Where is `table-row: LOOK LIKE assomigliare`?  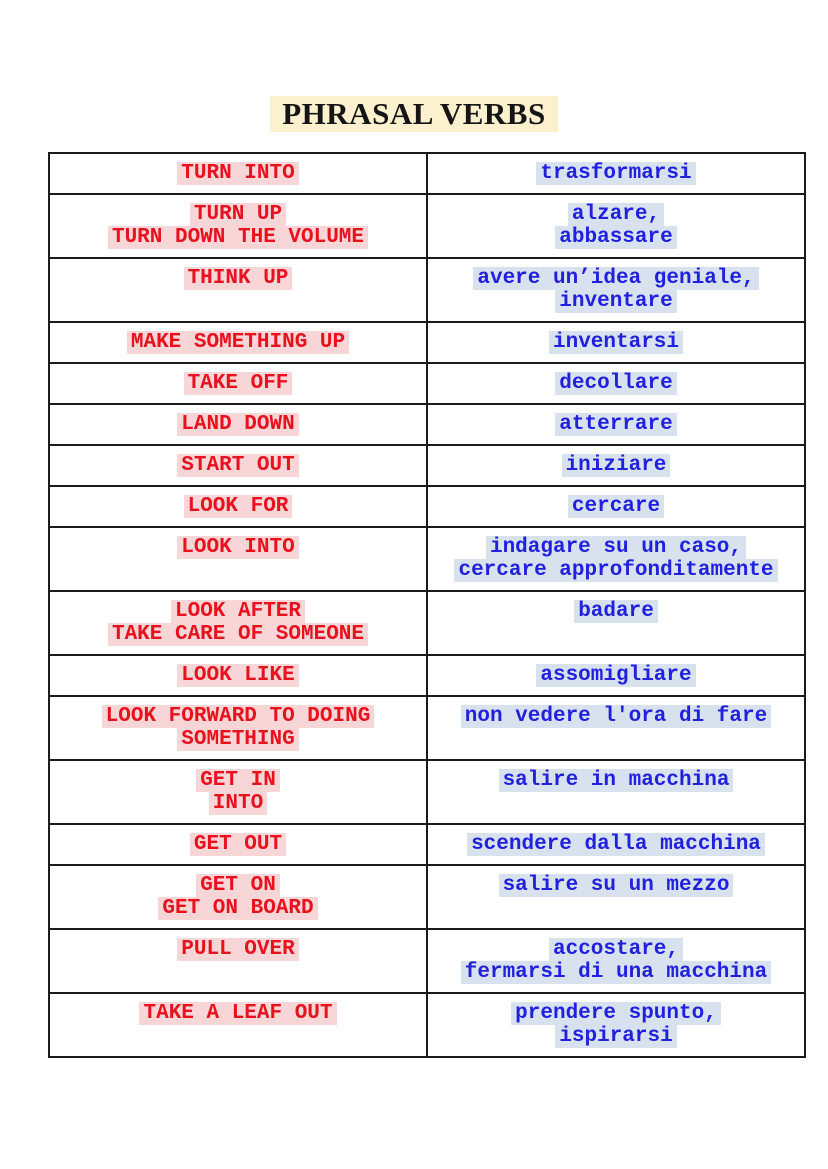 table-row: LOOK LIKE assomigliare is located at coordinates (427, 675).